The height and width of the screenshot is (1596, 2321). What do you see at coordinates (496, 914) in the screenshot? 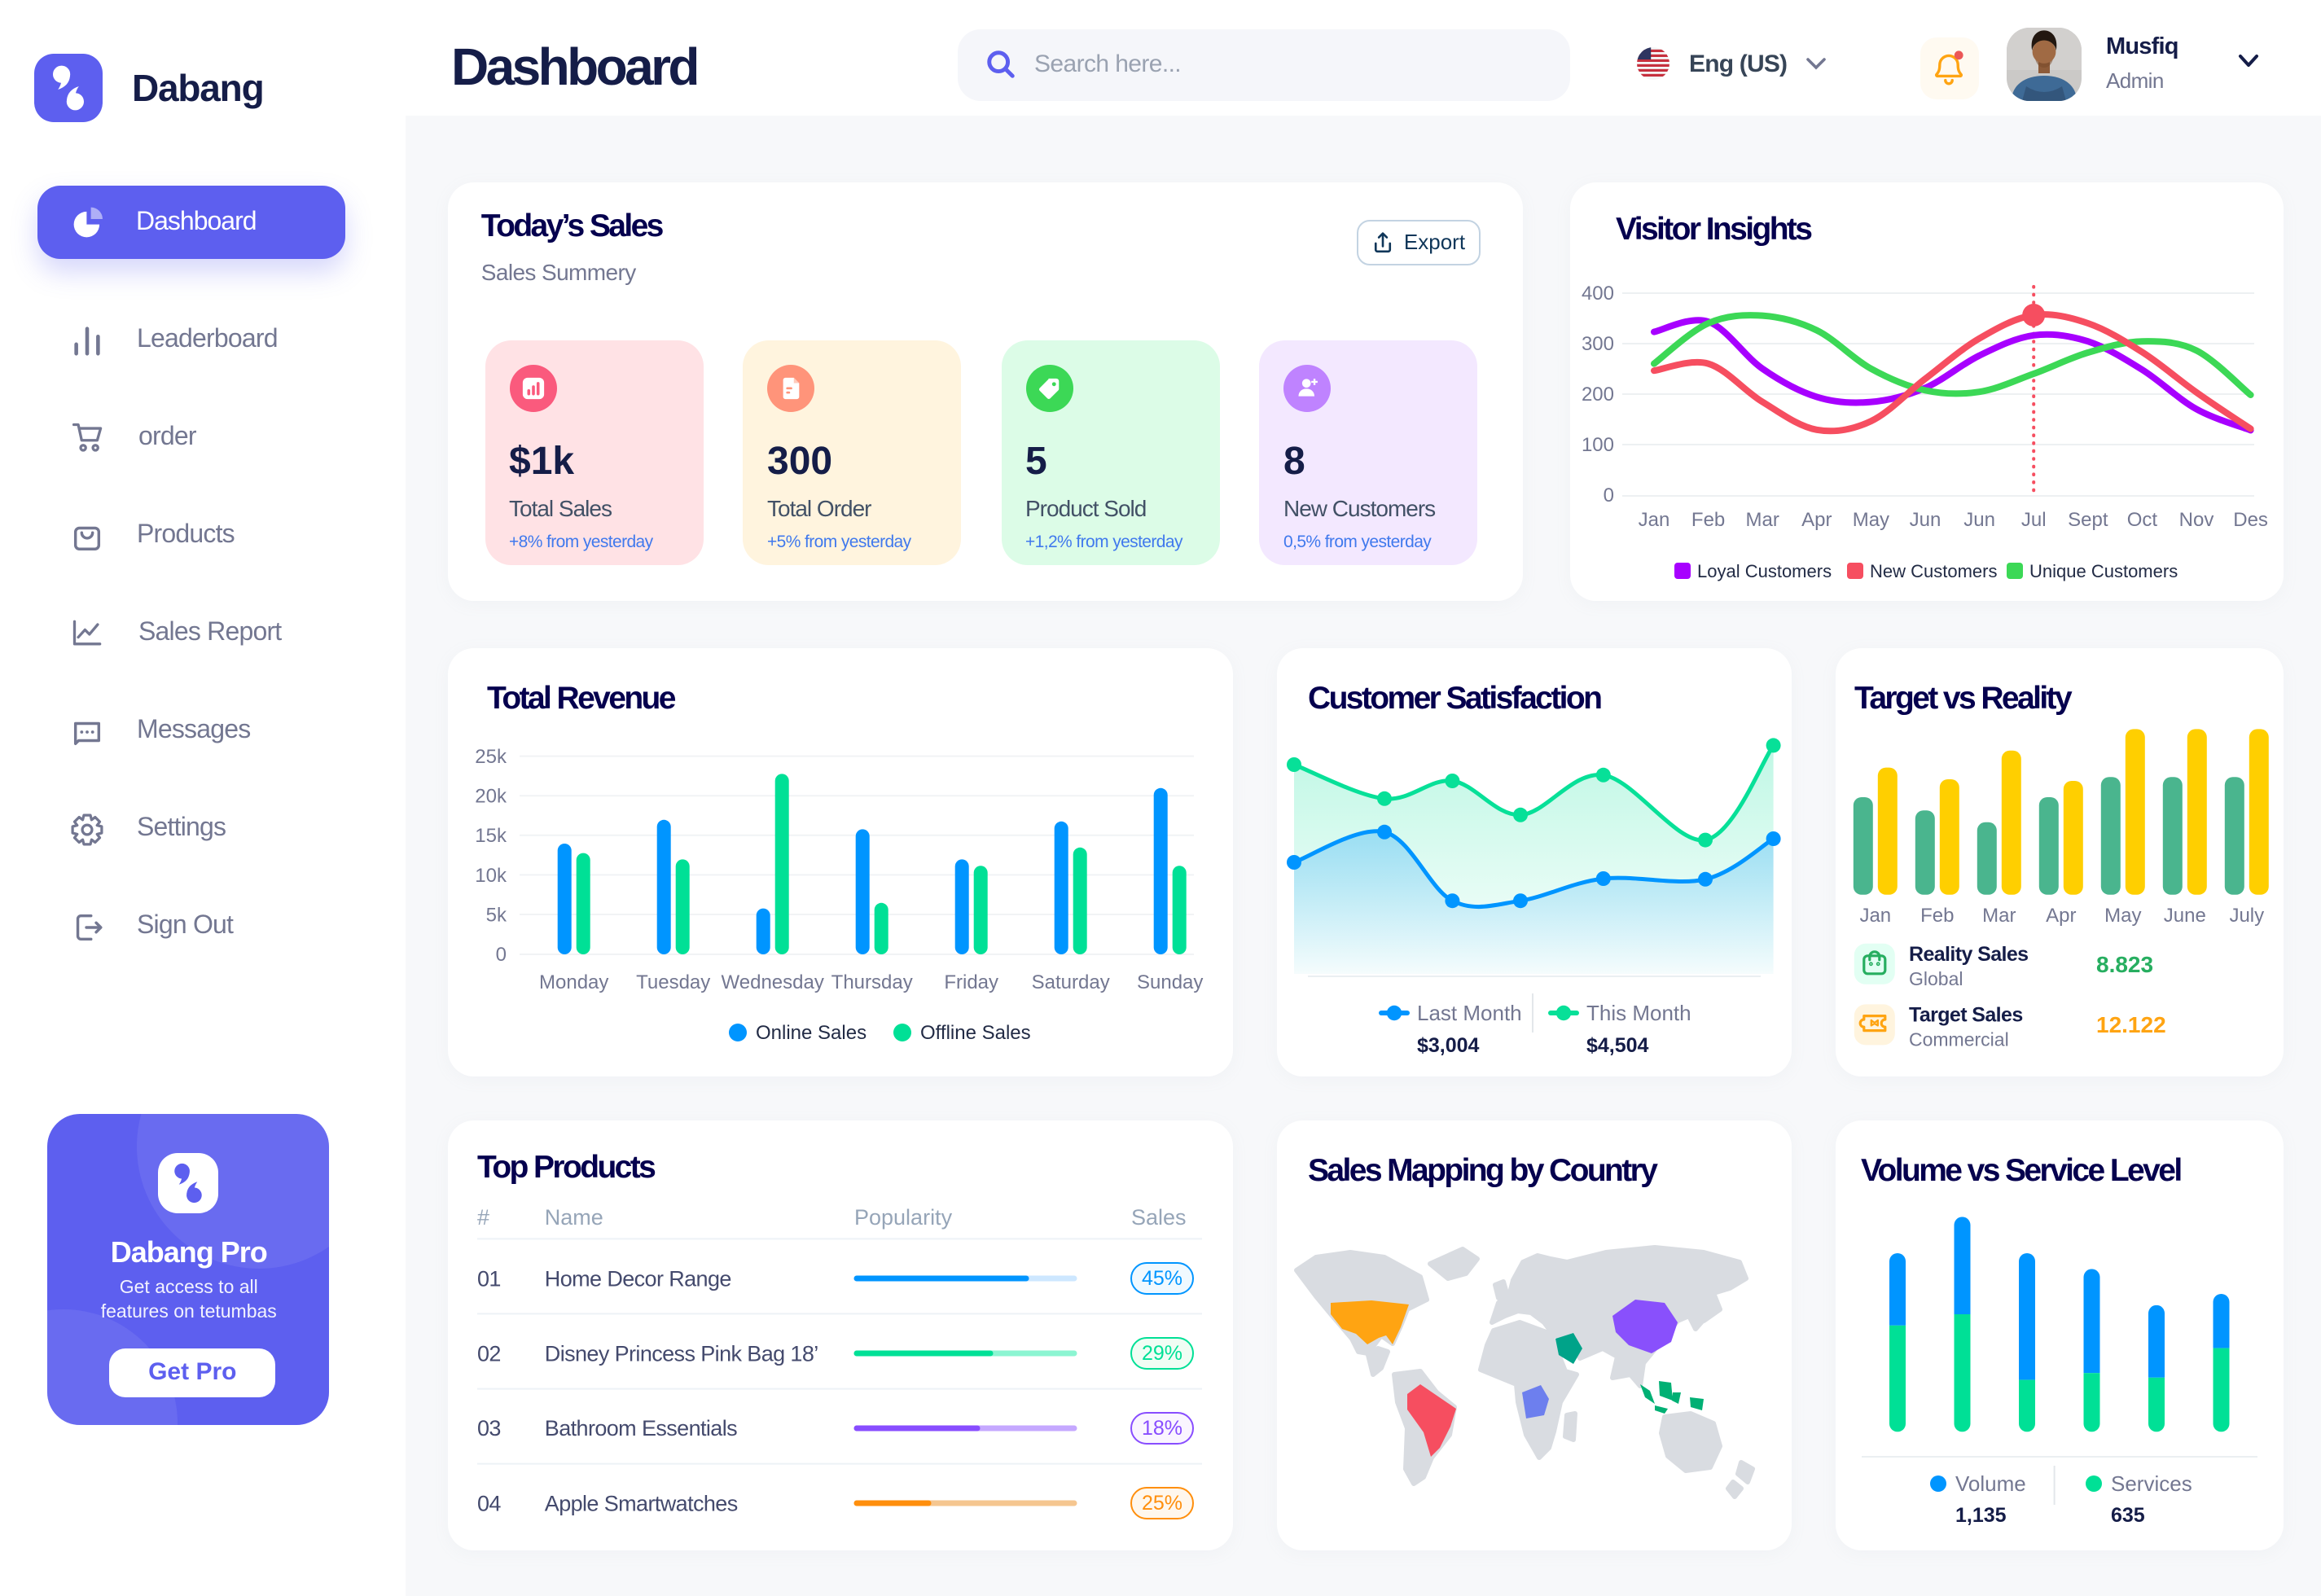
I see `svg-text: 5k` at bounding box center [496, 914].